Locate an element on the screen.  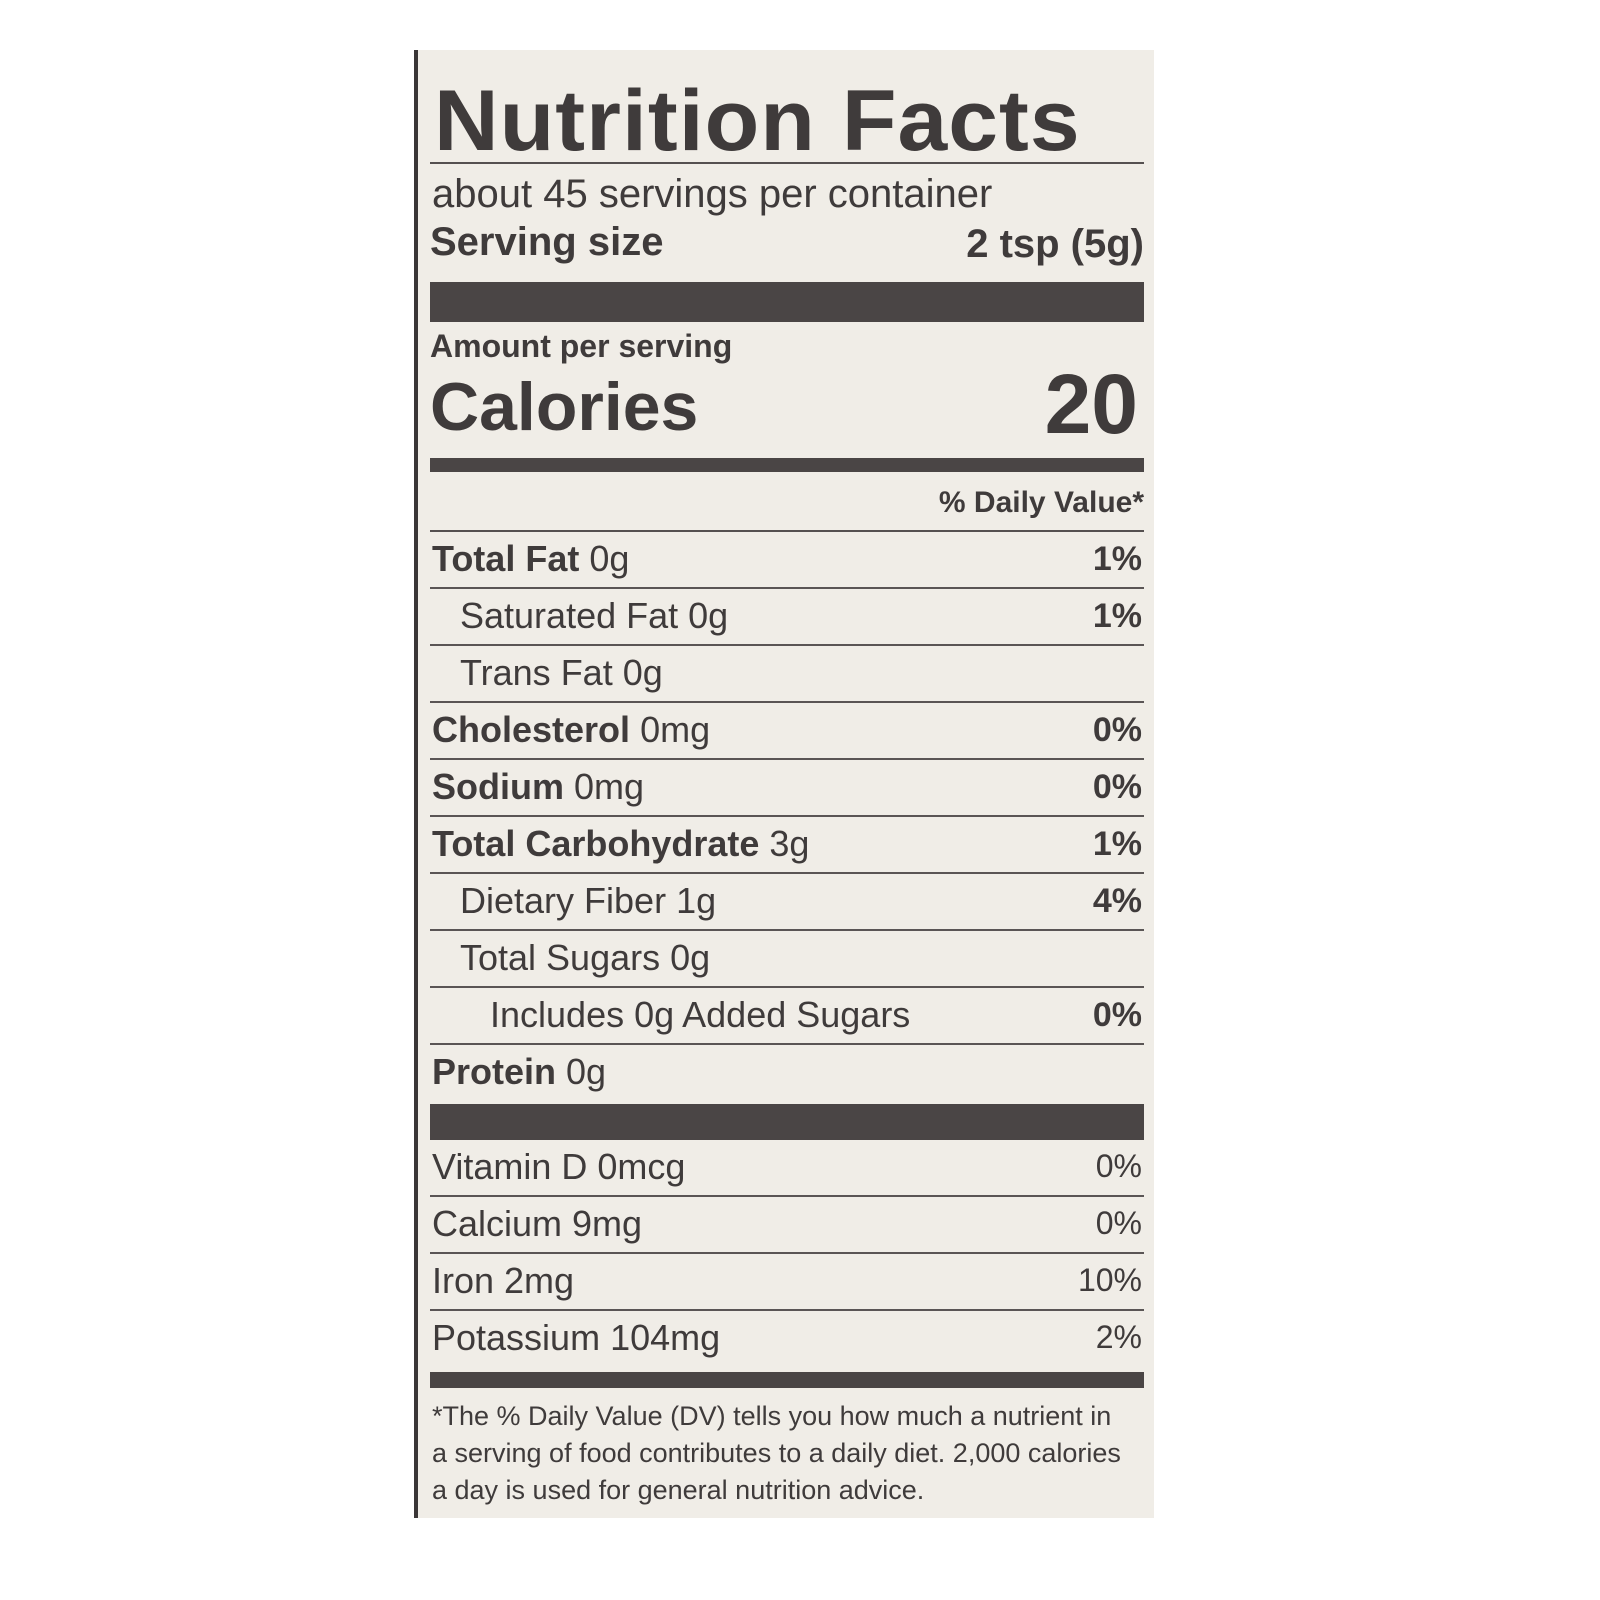
nutrient-label: Sodium is located at coordinates (498, 786).